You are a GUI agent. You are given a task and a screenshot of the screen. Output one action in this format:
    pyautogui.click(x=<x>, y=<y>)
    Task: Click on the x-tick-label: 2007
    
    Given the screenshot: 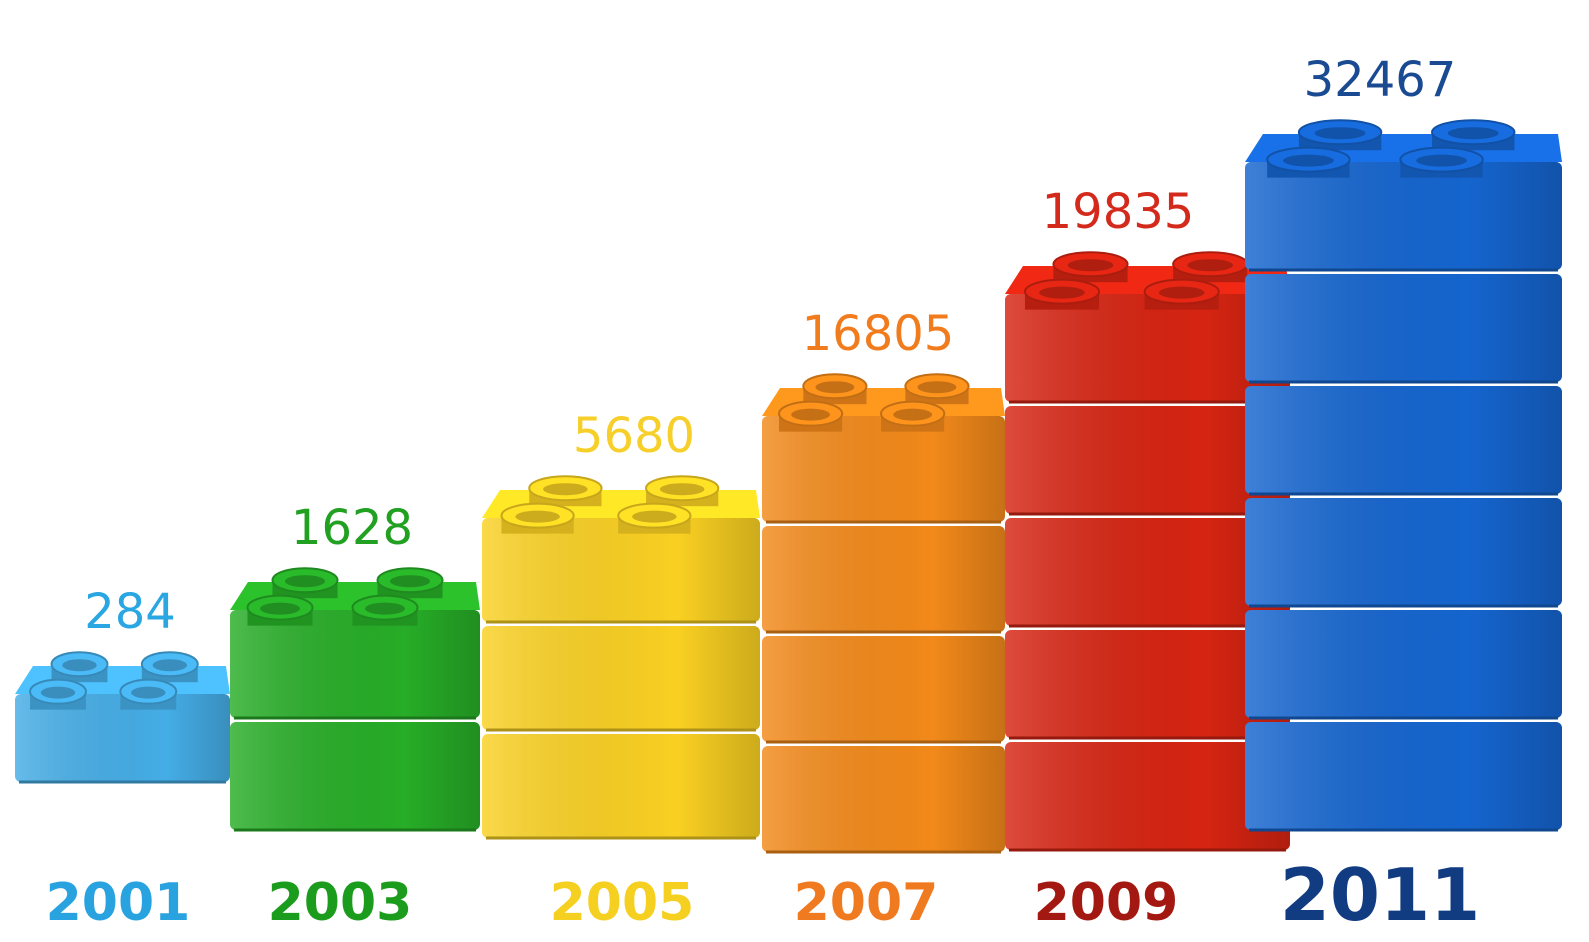 What is the action you would take?
    pyautogui.click(x=866, y=903)
    